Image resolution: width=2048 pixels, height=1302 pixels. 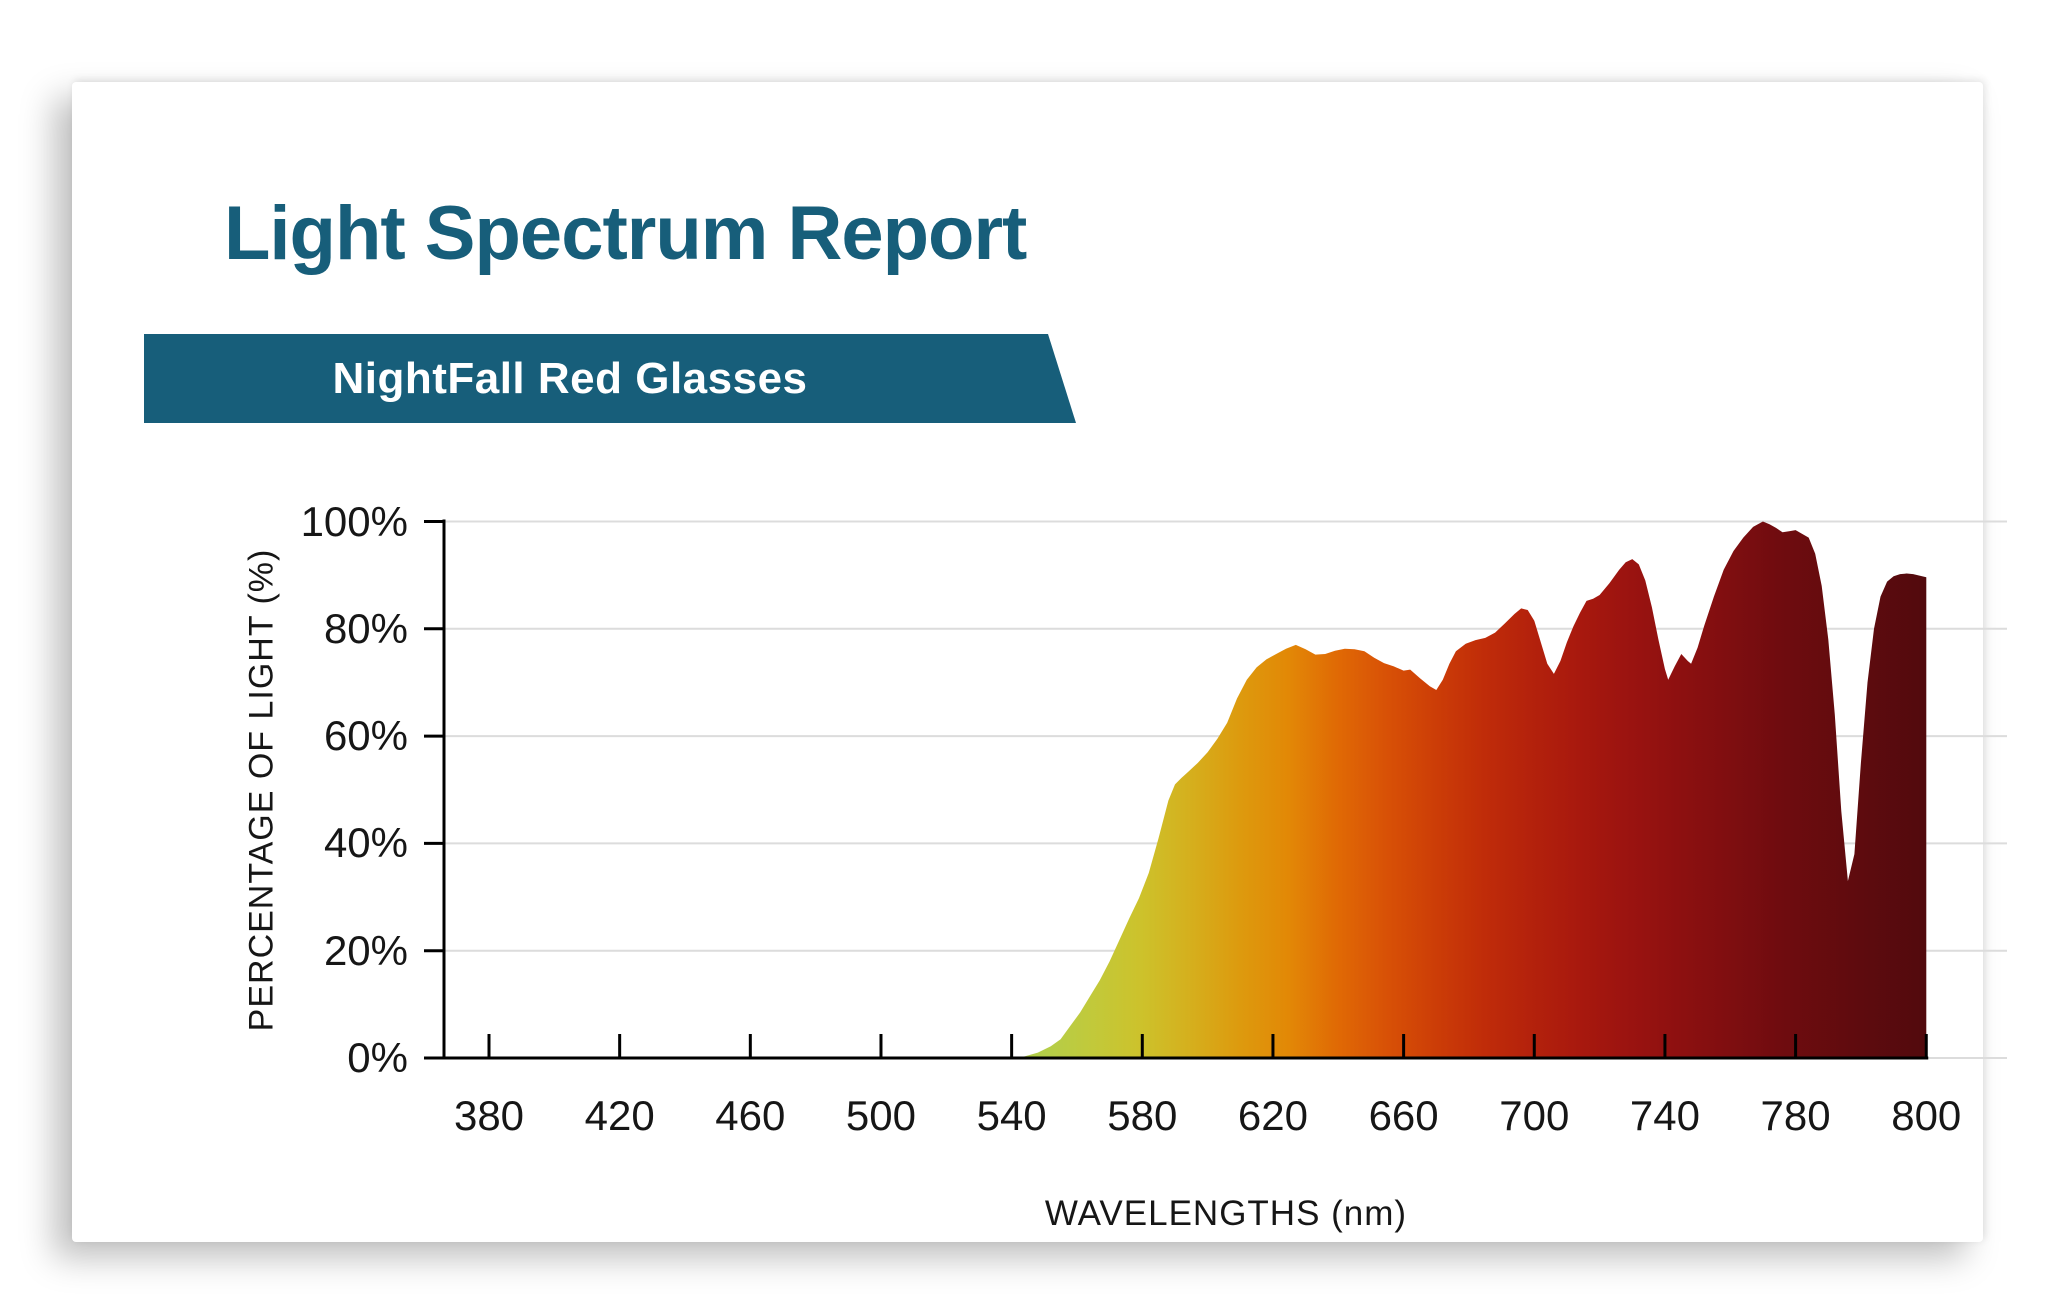 What do you see at coordinates (570, 378) in the screenshot?
I see `subtitle-text: NightFall Red Glasses` at bounding box center [570, 378].